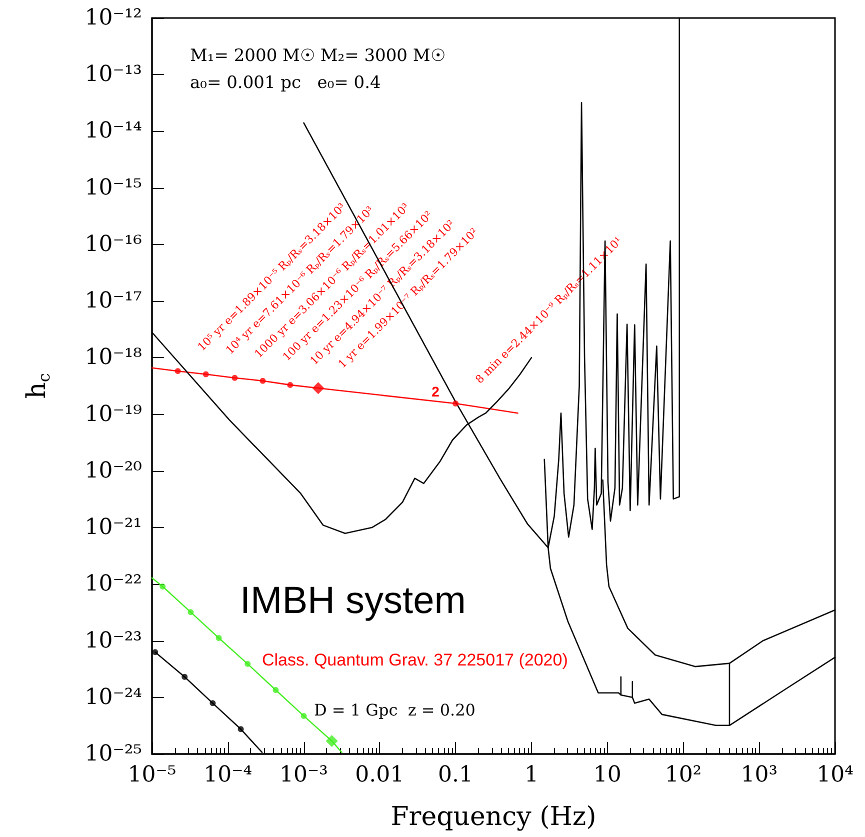 The width and height of the screenshot is (865, 837). What do you see at coordinates (415, 660) in the screenshot?
I see `annotation: Class. Quantum Grav. 37 225017 (2020)` at bounding box center [415, 660].